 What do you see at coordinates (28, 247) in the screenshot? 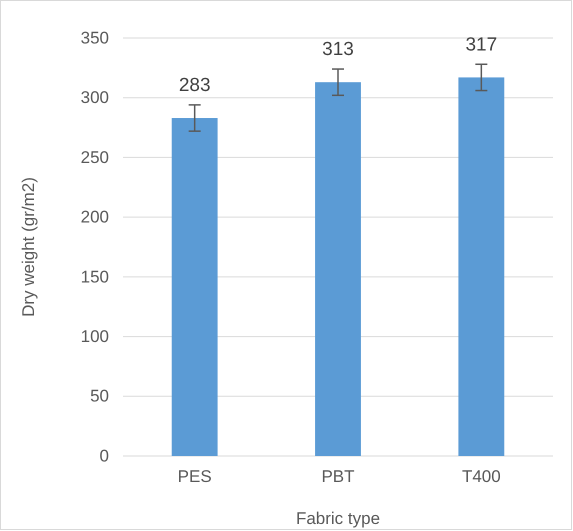
I see `y-axis-title: Dry weight (gr/m2)` at bounding box center [28, 247].